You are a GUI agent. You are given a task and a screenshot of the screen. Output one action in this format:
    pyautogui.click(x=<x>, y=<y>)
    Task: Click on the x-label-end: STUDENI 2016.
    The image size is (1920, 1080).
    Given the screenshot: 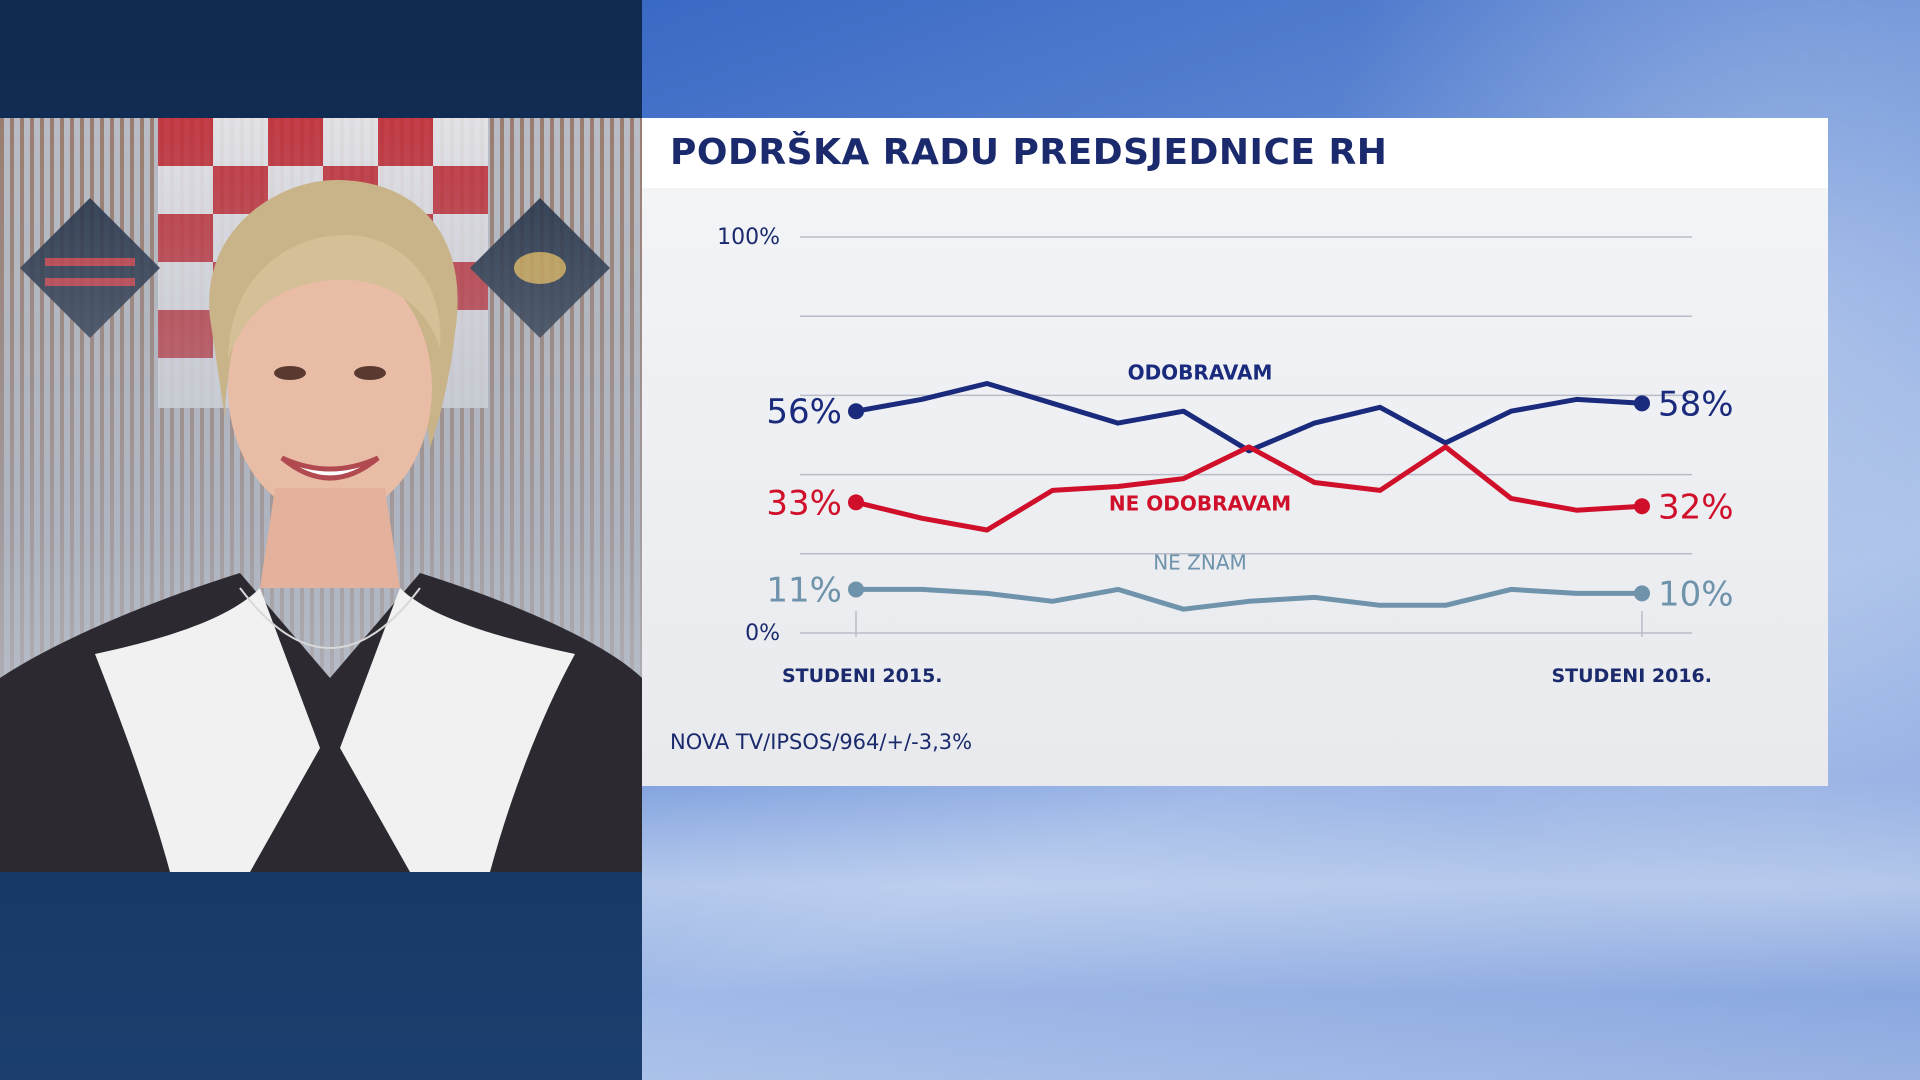 What is the action you would take?
    pyautogui.click(x=1631, y=676)
    